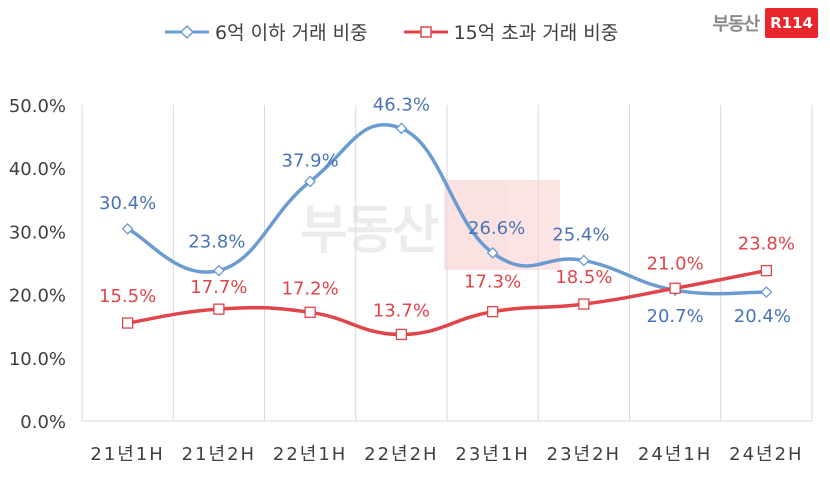 The height and width of the screenshot is (482, 830). What do you see at coordinates (370, 230) in the screenshot?
I see `watermark-text: 부동산` at bounding box center [370, 230].